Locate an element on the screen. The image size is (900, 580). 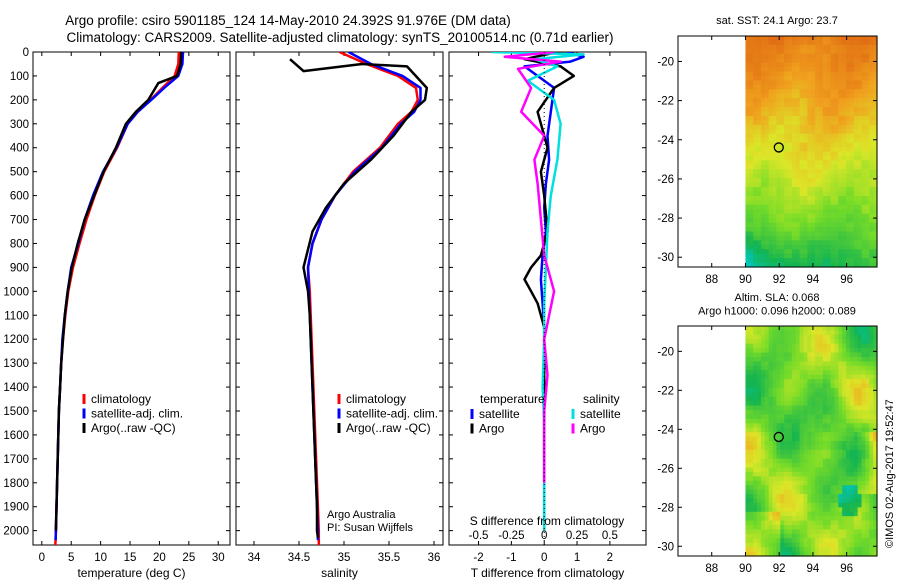
salinity-xtick-label: 36 is located at coordinates (434, 558).